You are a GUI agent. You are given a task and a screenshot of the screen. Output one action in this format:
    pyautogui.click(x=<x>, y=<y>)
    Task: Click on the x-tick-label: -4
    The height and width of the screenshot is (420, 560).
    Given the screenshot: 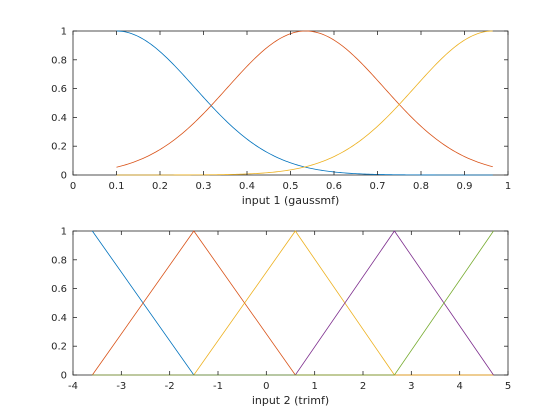 What is the action you would take?
    pyautogui.click(x=73, y=386)
    